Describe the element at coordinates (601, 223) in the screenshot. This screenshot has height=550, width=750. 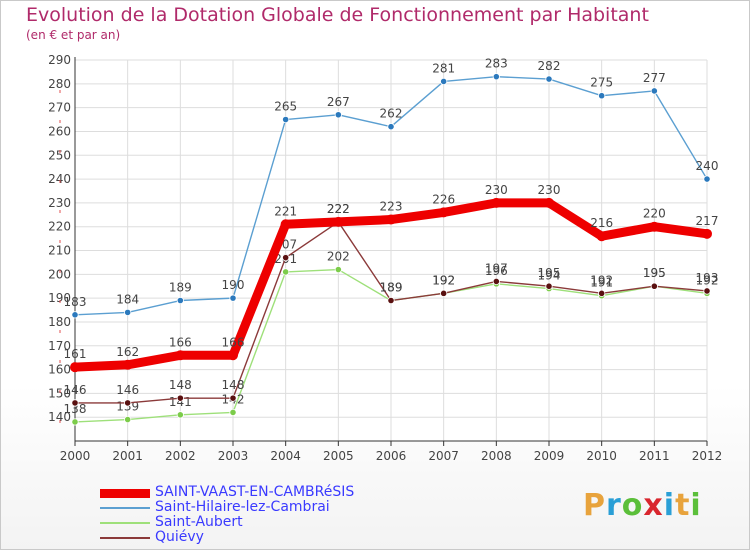
I see `data-label: 216` at that location.